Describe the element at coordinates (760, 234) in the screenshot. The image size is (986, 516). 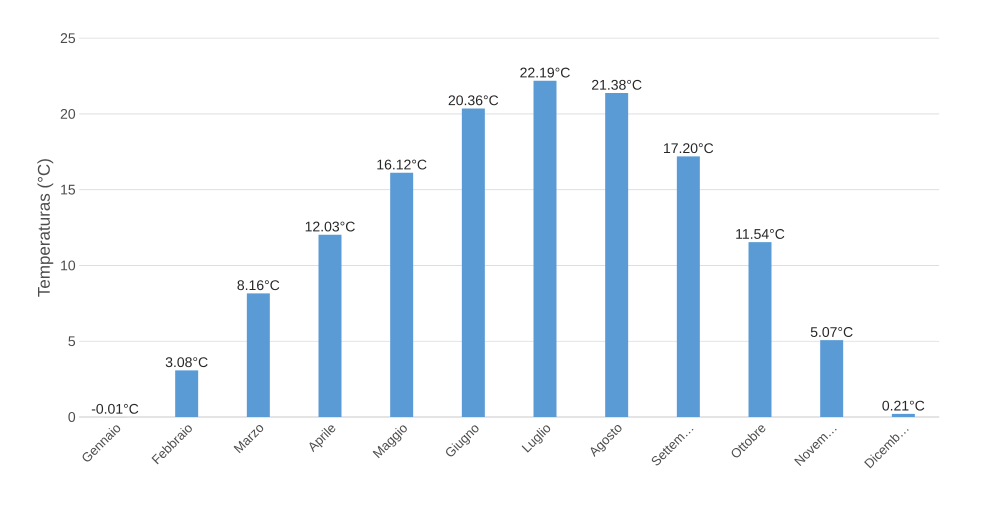
I see `data-label: 11.54°C` at that location.